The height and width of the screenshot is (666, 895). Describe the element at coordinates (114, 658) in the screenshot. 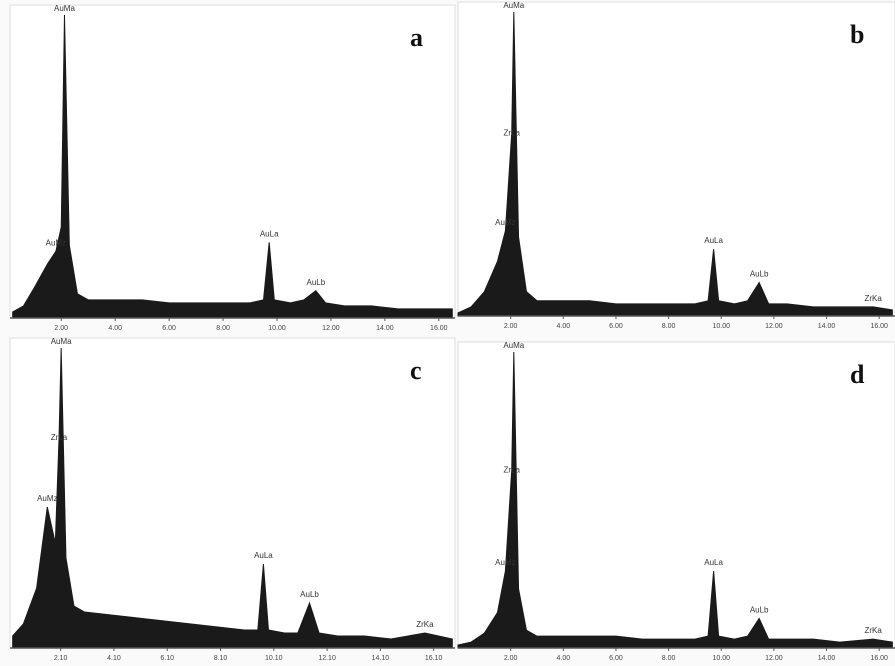

I see `x-tick-label: 4.10` at that location.